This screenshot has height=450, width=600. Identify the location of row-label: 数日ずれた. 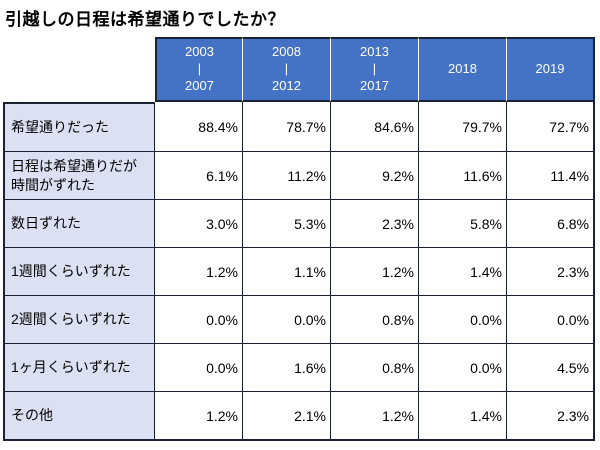
(79, 224).